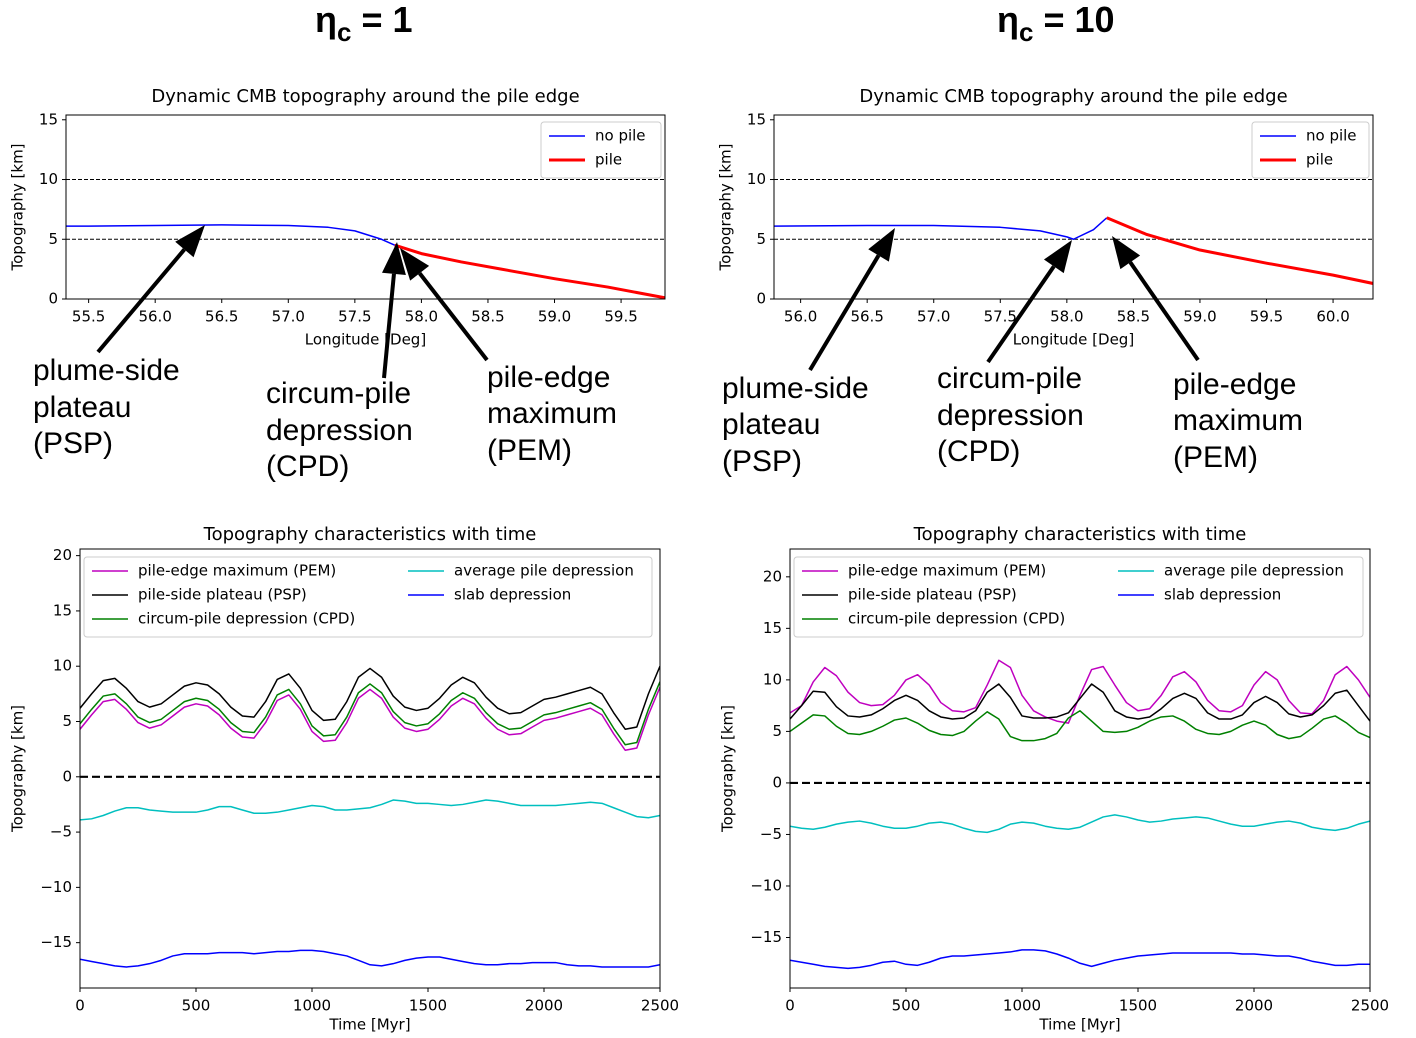 The height and width of the screenshot is (1038, 1416). What do you see at coordinates (608, 160) in the screenshot?
I see `legend-label: pile` at bounding box center [608, 160].